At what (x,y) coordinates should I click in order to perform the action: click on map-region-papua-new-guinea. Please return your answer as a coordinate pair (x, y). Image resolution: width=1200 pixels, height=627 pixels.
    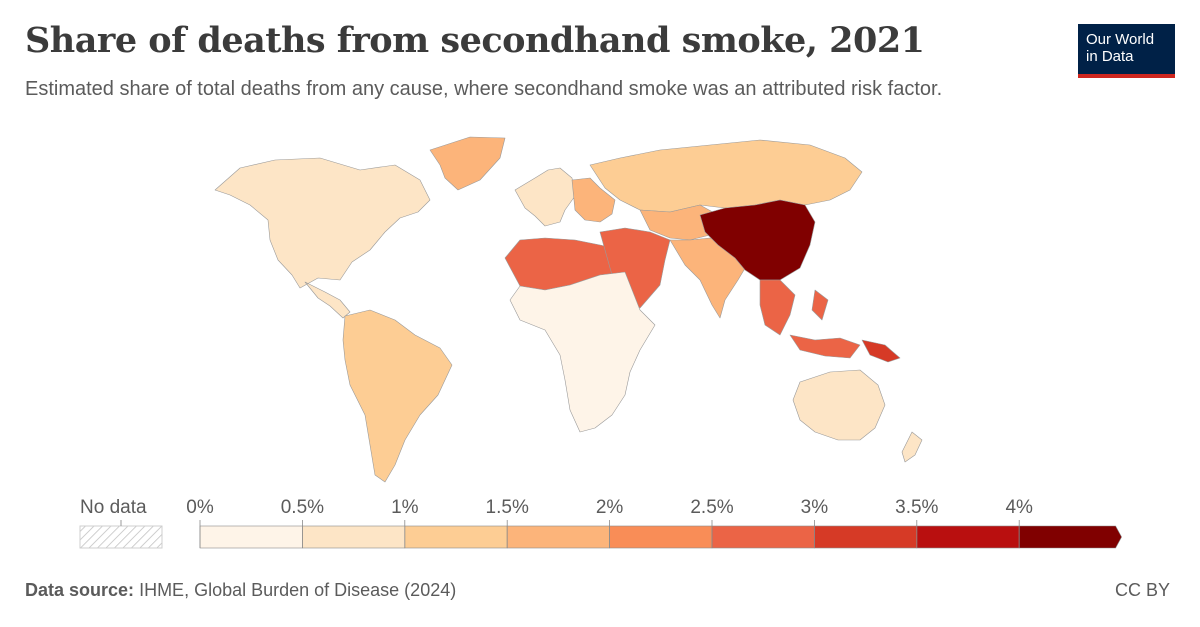
    Looking at the image, I should click on (881, 351).